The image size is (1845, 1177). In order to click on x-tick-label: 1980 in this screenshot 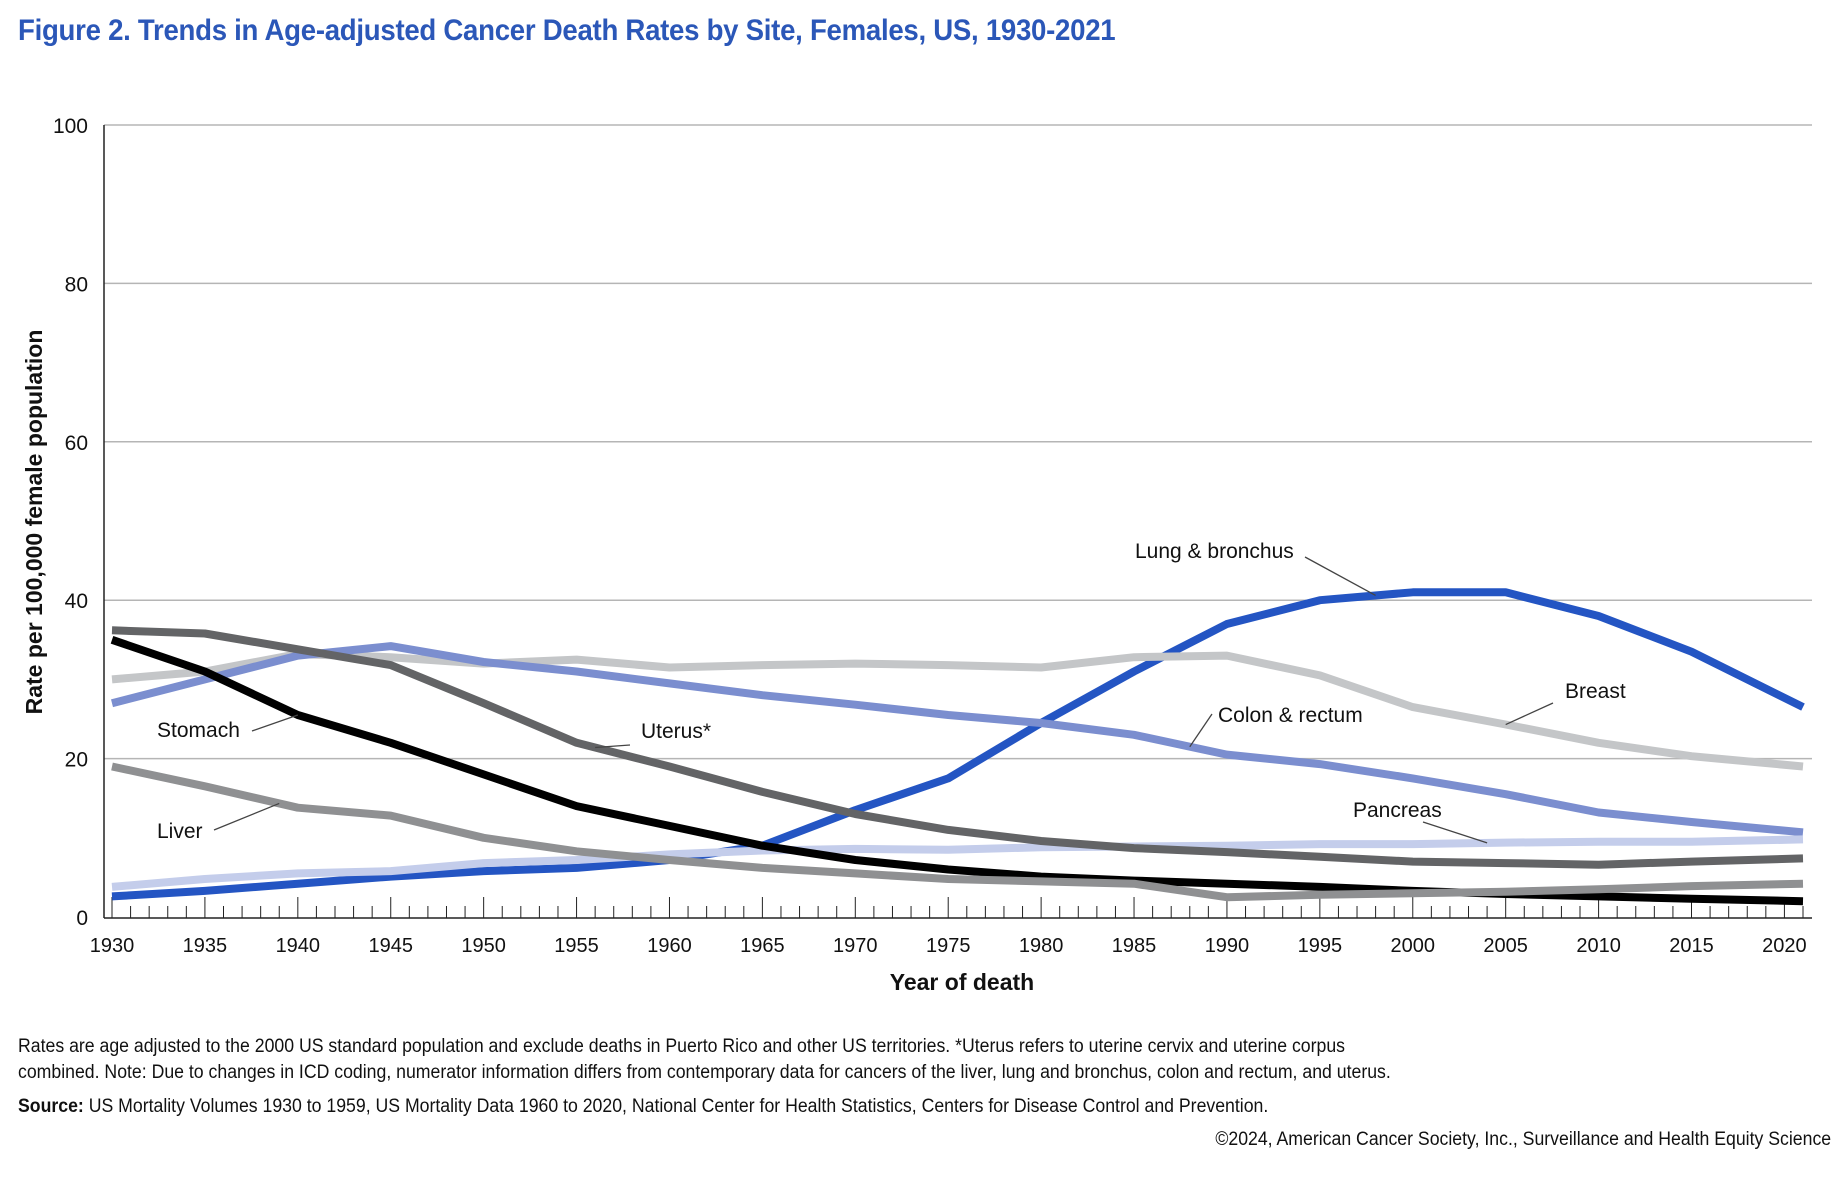, I will do `click(1041, 946)`.